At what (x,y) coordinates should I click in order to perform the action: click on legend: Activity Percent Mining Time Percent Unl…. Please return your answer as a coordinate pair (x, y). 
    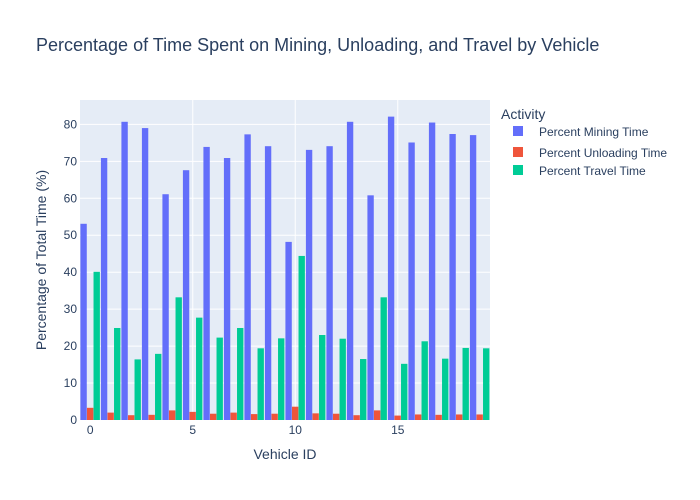
    Looking at the image, I should click on (584, 142).